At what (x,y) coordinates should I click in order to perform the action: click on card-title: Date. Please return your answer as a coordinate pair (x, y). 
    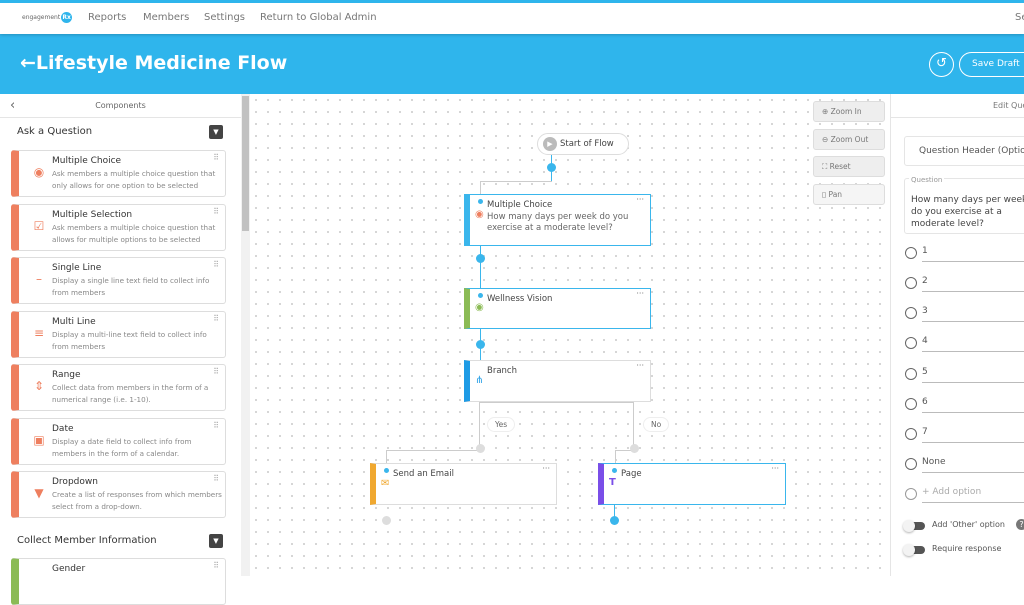
    Looking at the image, I should click on (63, 429).